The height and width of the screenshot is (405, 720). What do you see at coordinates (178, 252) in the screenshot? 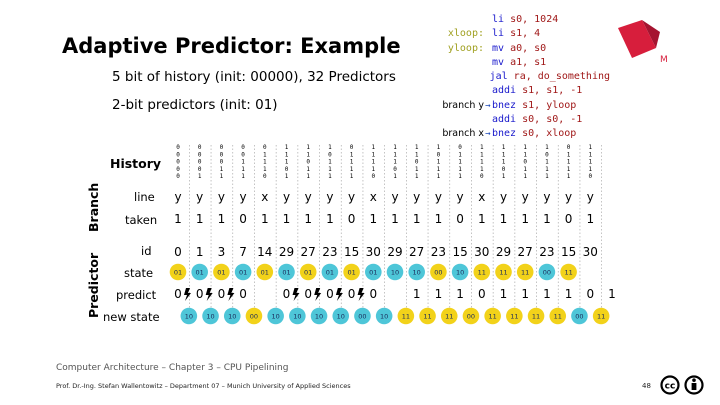
I see `predictor-id: 0` at bounding box center [178, 252].